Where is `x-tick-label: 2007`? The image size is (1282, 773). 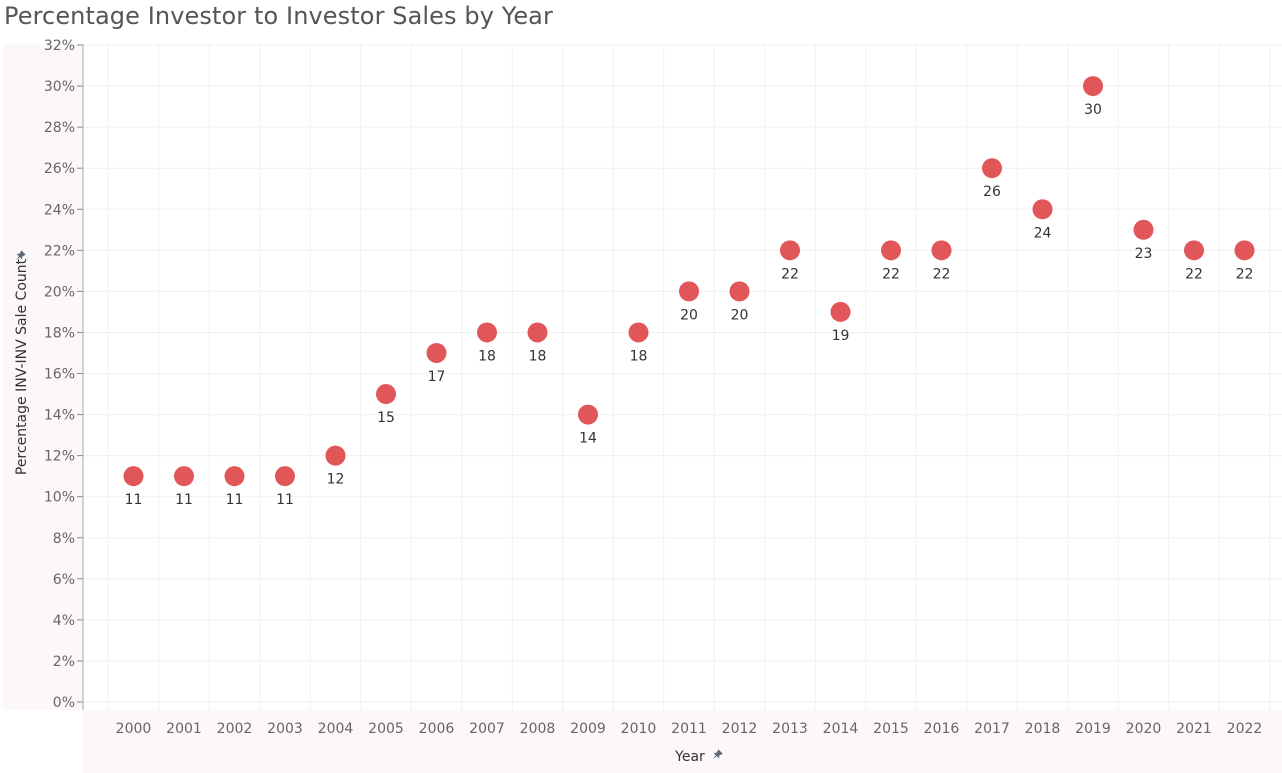 x-tick-label: 2007 is located at coordinates (487, 729).